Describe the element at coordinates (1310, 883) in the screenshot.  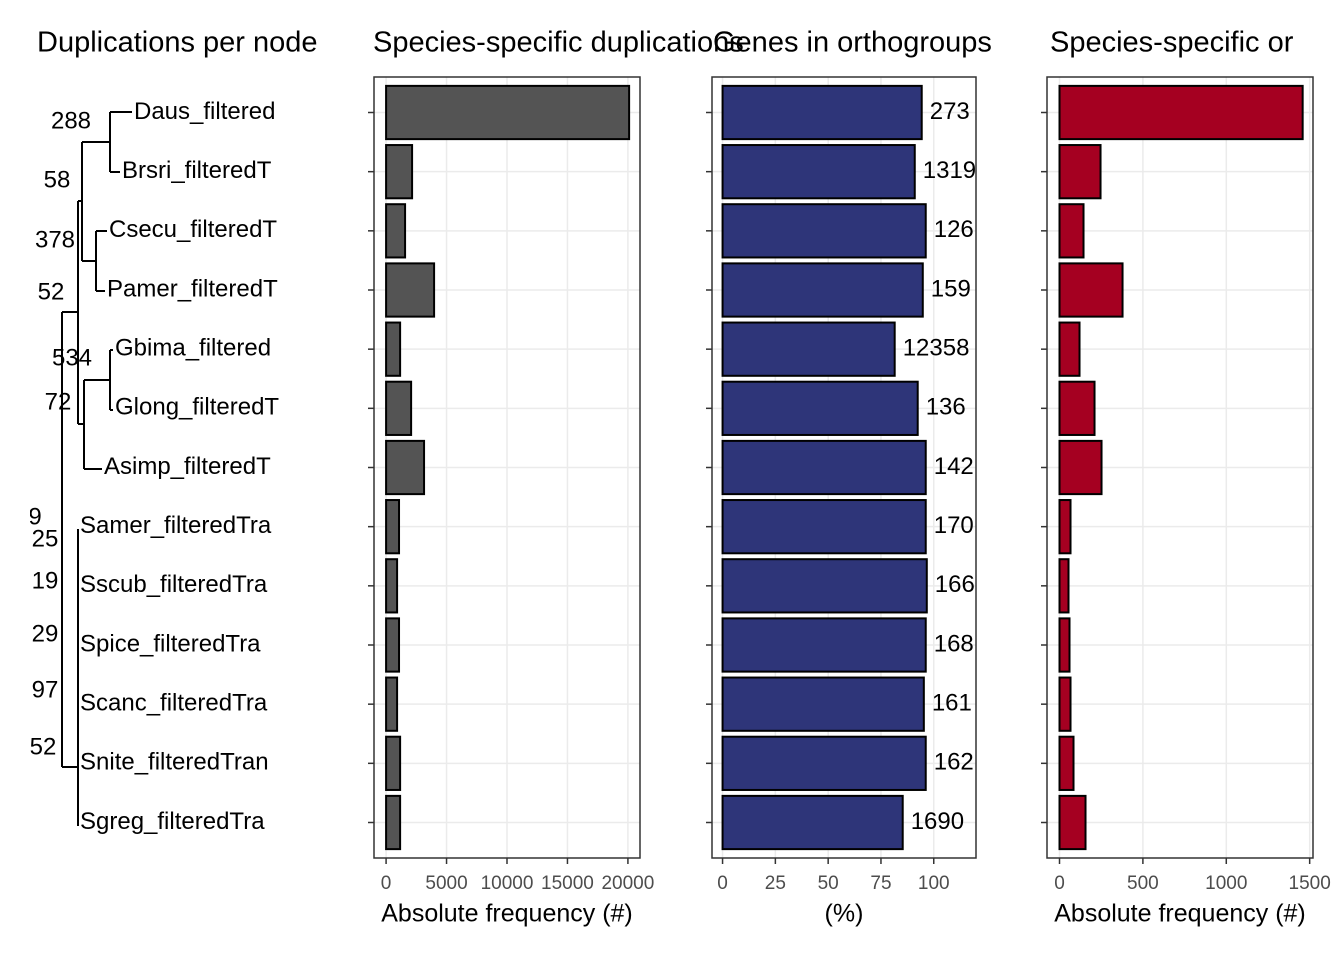
I see `x-tick-label: 1500` at that location.